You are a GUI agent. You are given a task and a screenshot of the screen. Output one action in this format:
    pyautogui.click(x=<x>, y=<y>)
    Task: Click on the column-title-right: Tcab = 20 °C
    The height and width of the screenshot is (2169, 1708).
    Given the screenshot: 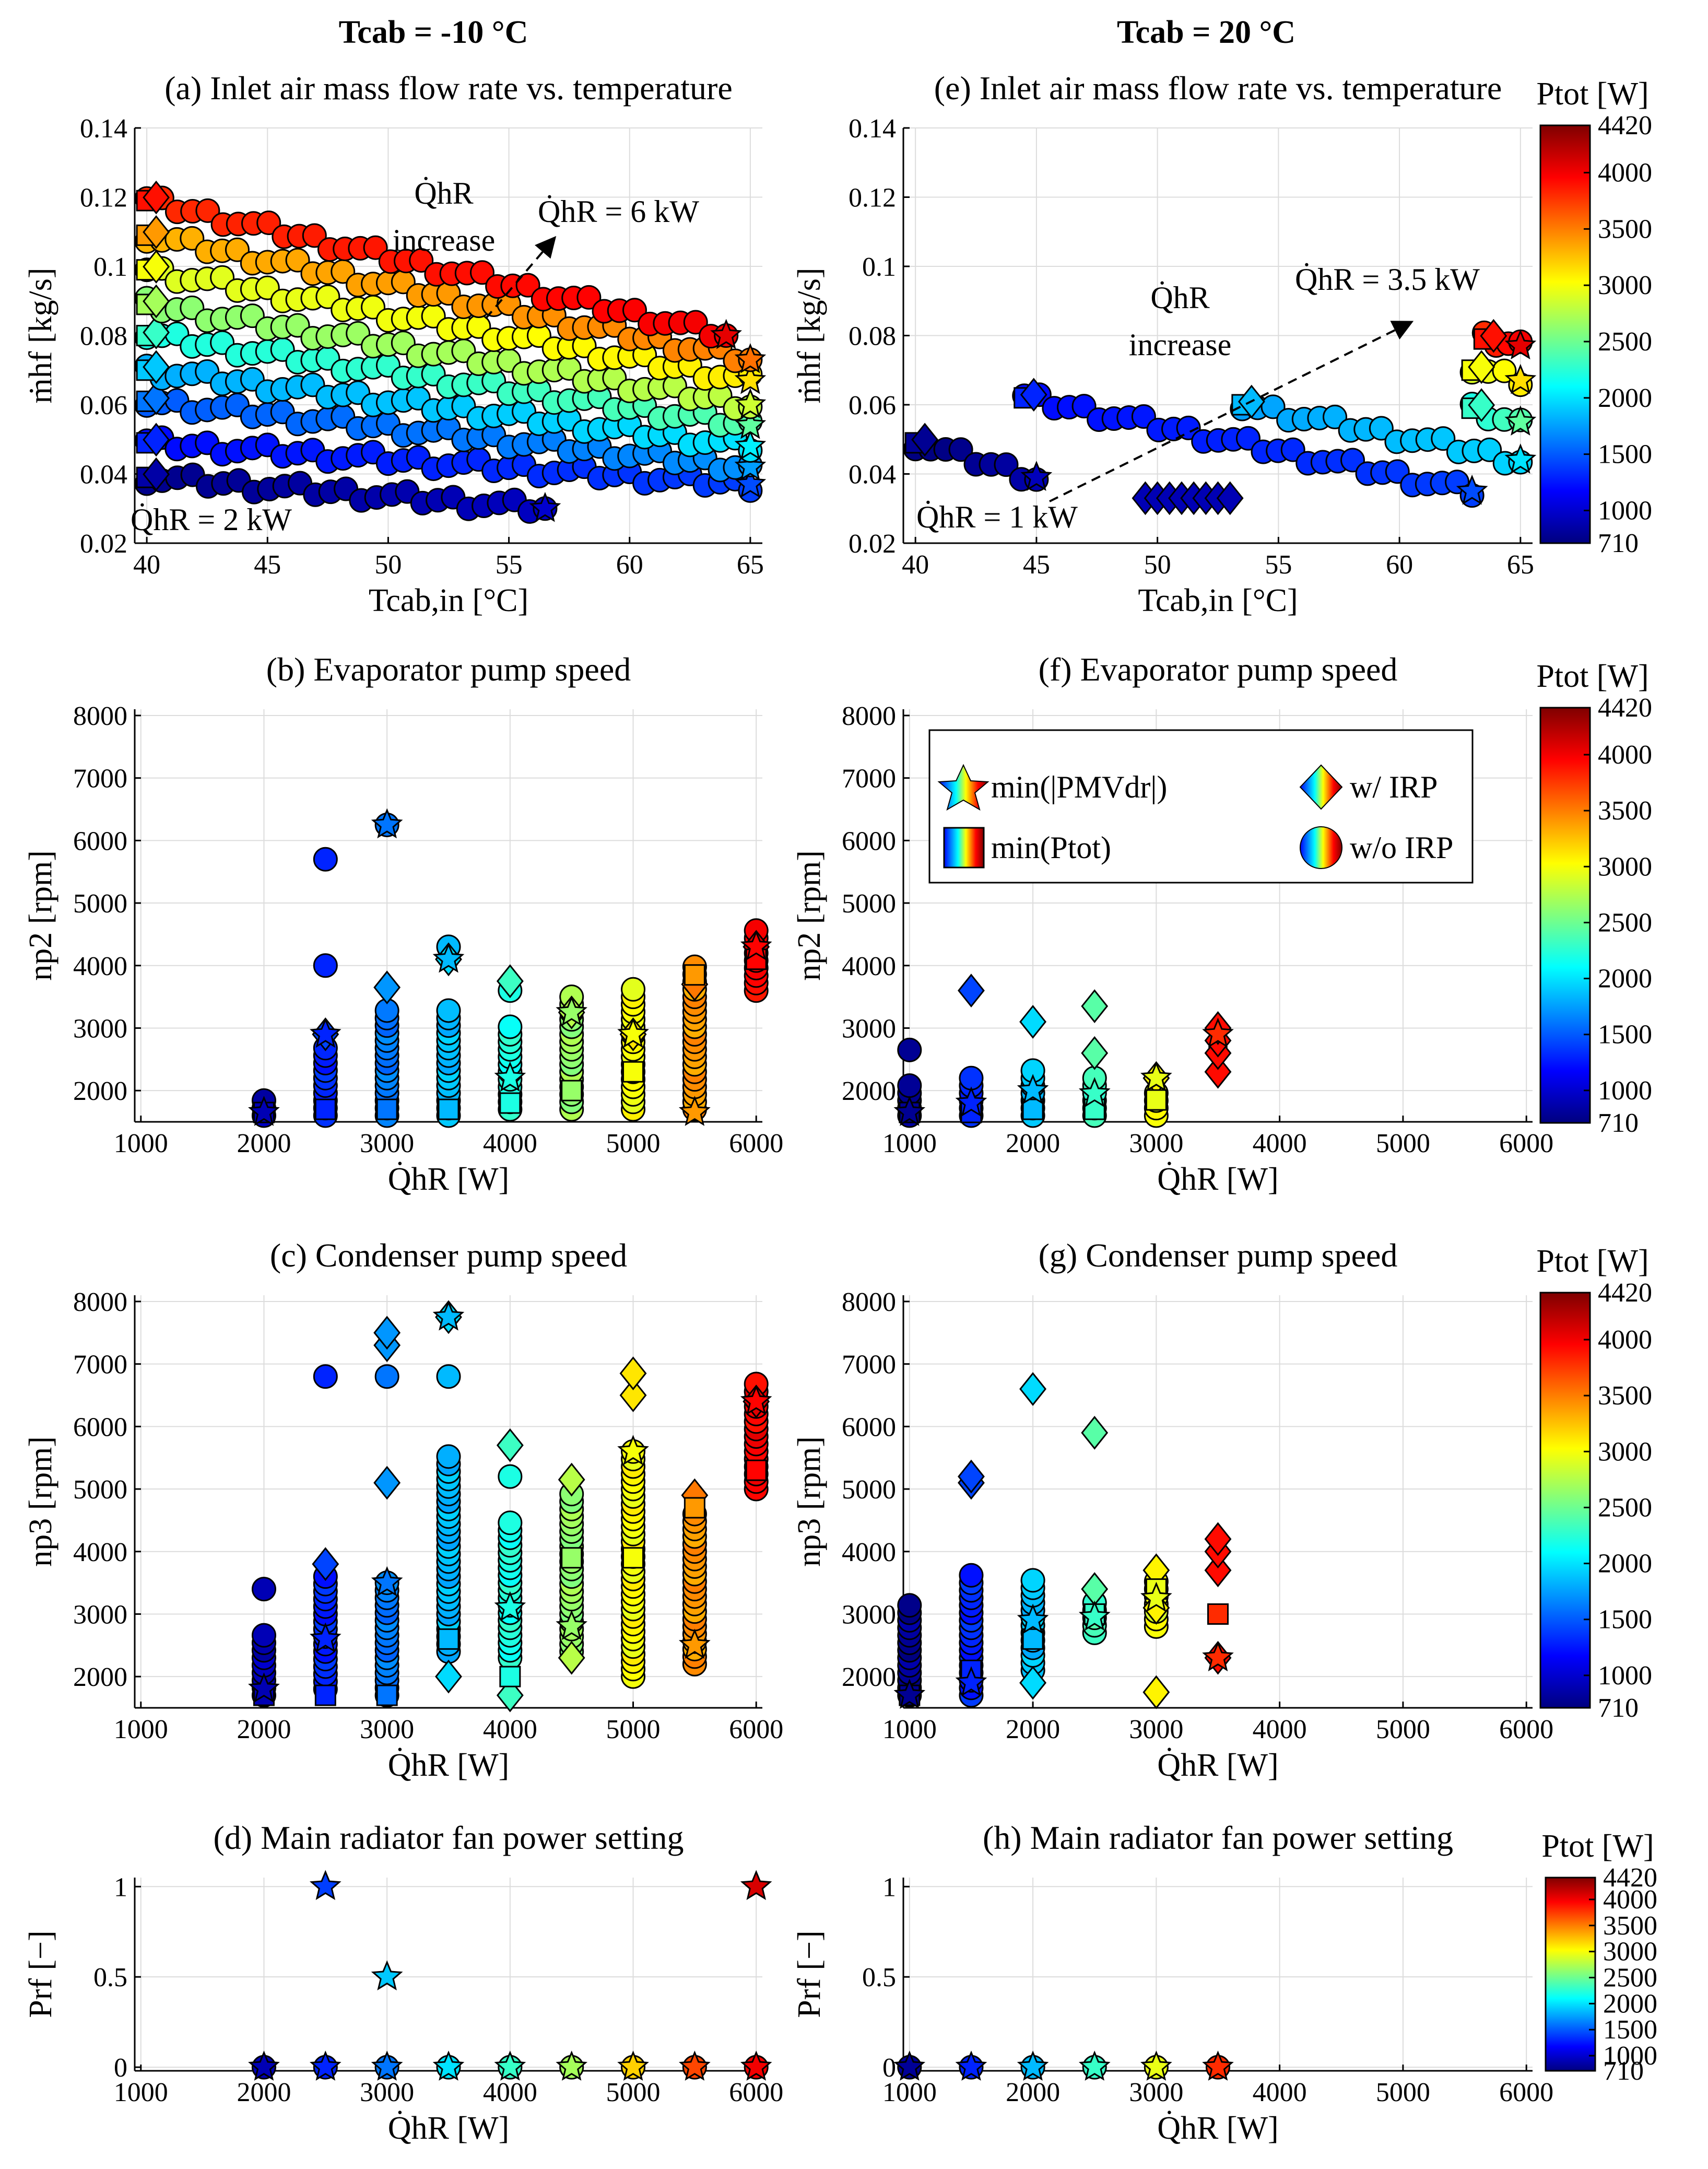 What is the action you would take?
    pyautogui.click(x=1206, y=32)
    